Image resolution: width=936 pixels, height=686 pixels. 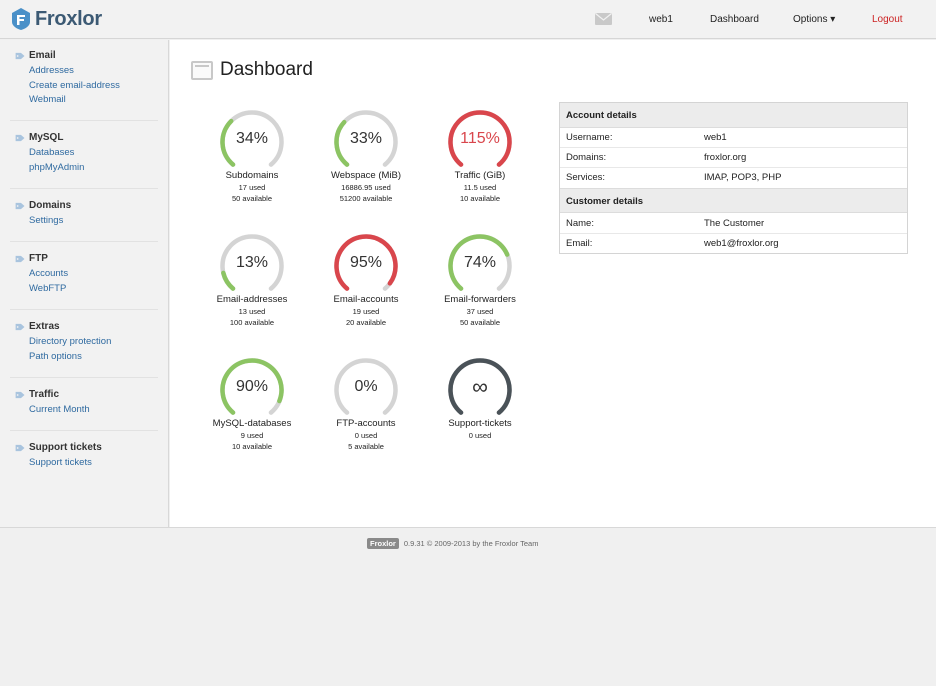 I want to click on mail-icon, so click(x=603, y=19).